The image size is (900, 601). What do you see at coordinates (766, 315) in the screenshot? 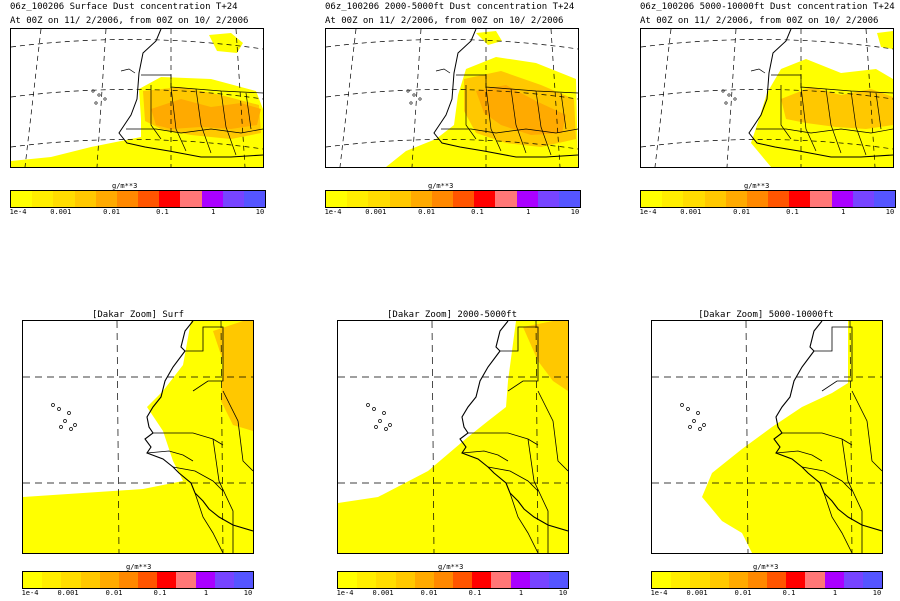
I see `zoom-title: [Dakar Zoom] 5000-10000ft` at bounding box center [766, 315].